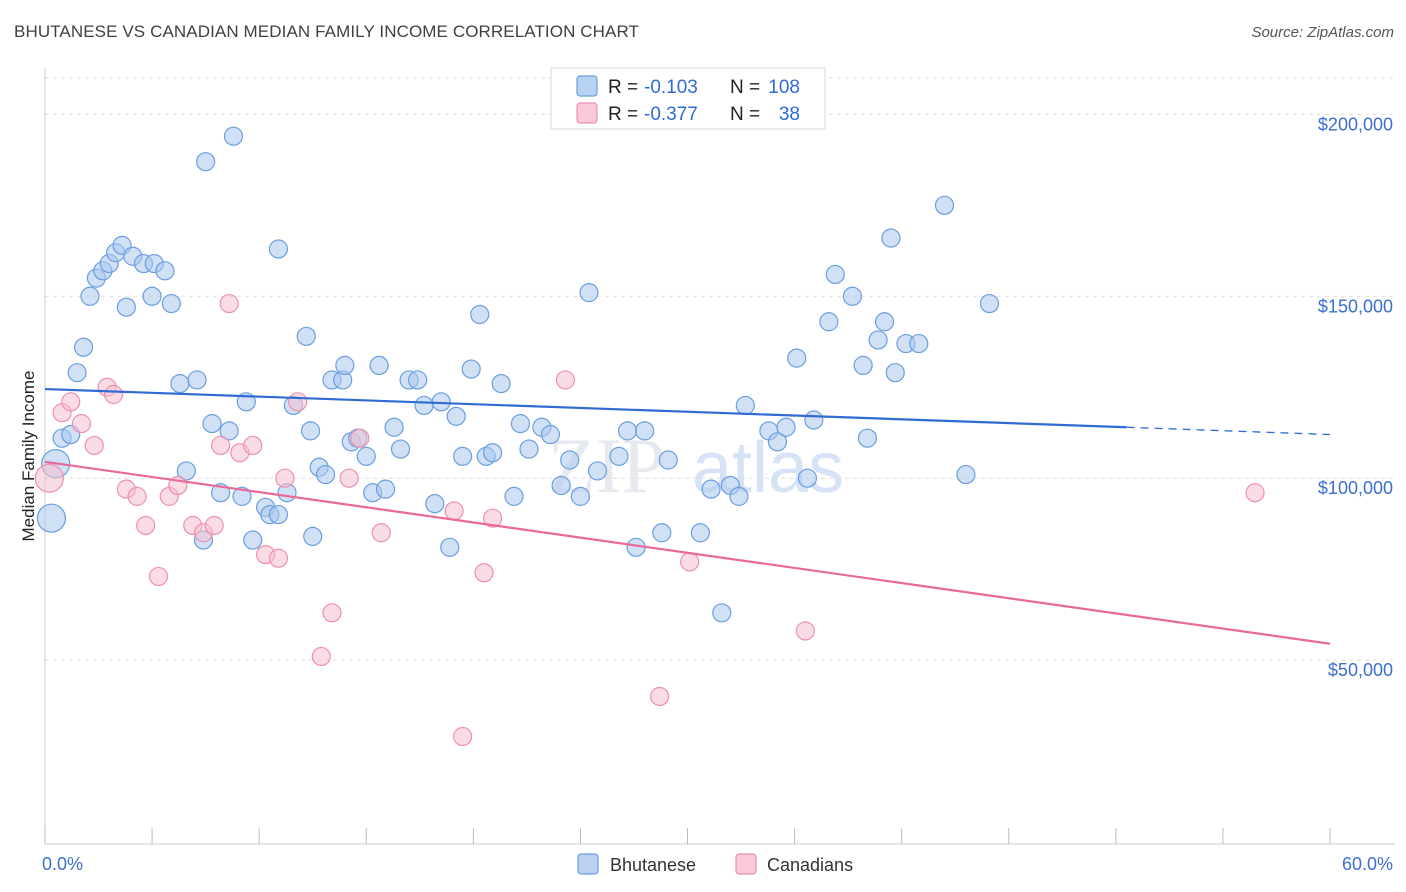 Image resolution: width=1406 pixels, height=892 pixels. I want to click on x-tick-labels: 0.0% 60.0%, so click(717, 864).